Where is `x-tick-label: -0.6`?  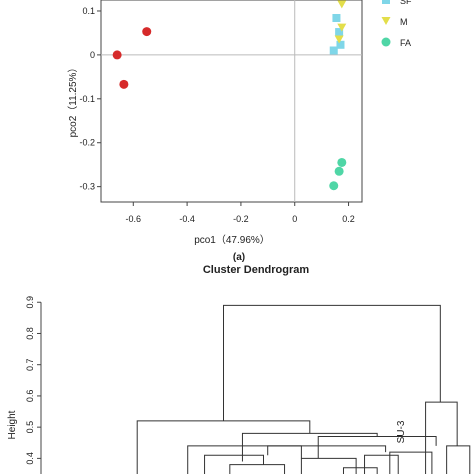 x-tick-label: -0.6 is located at coordinates (134, 219).